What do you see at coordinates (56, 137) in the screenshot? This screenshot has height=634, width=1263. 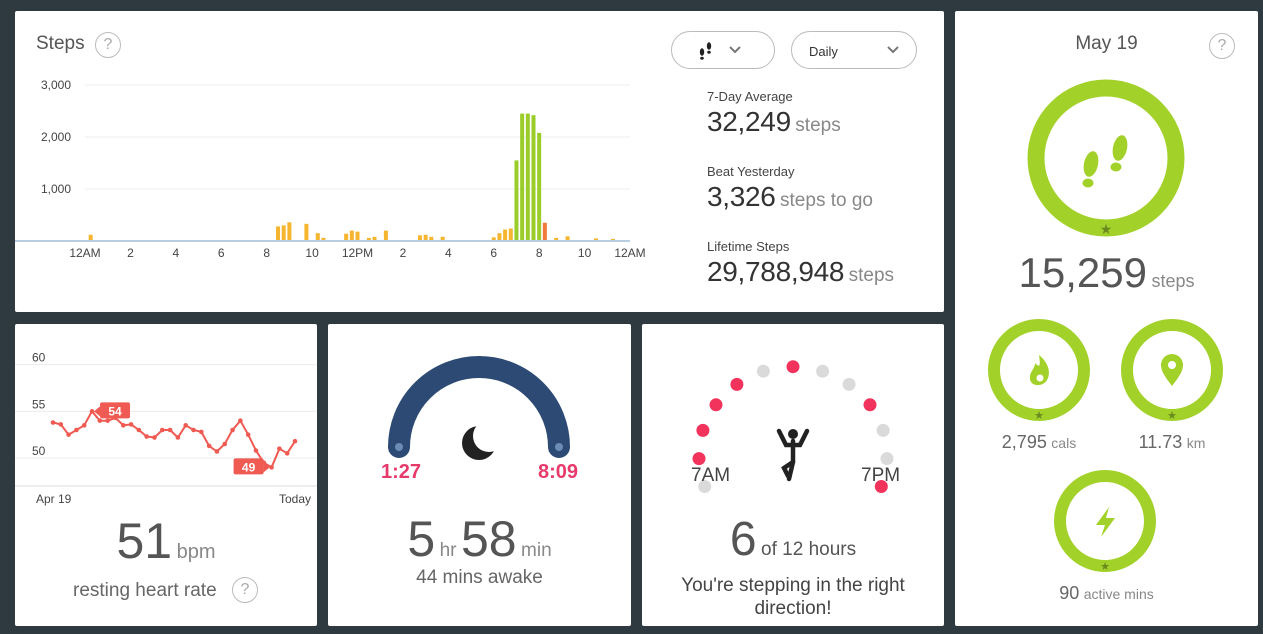 I see `y-tick-label: 2,000` at bounding box center [56, 137].